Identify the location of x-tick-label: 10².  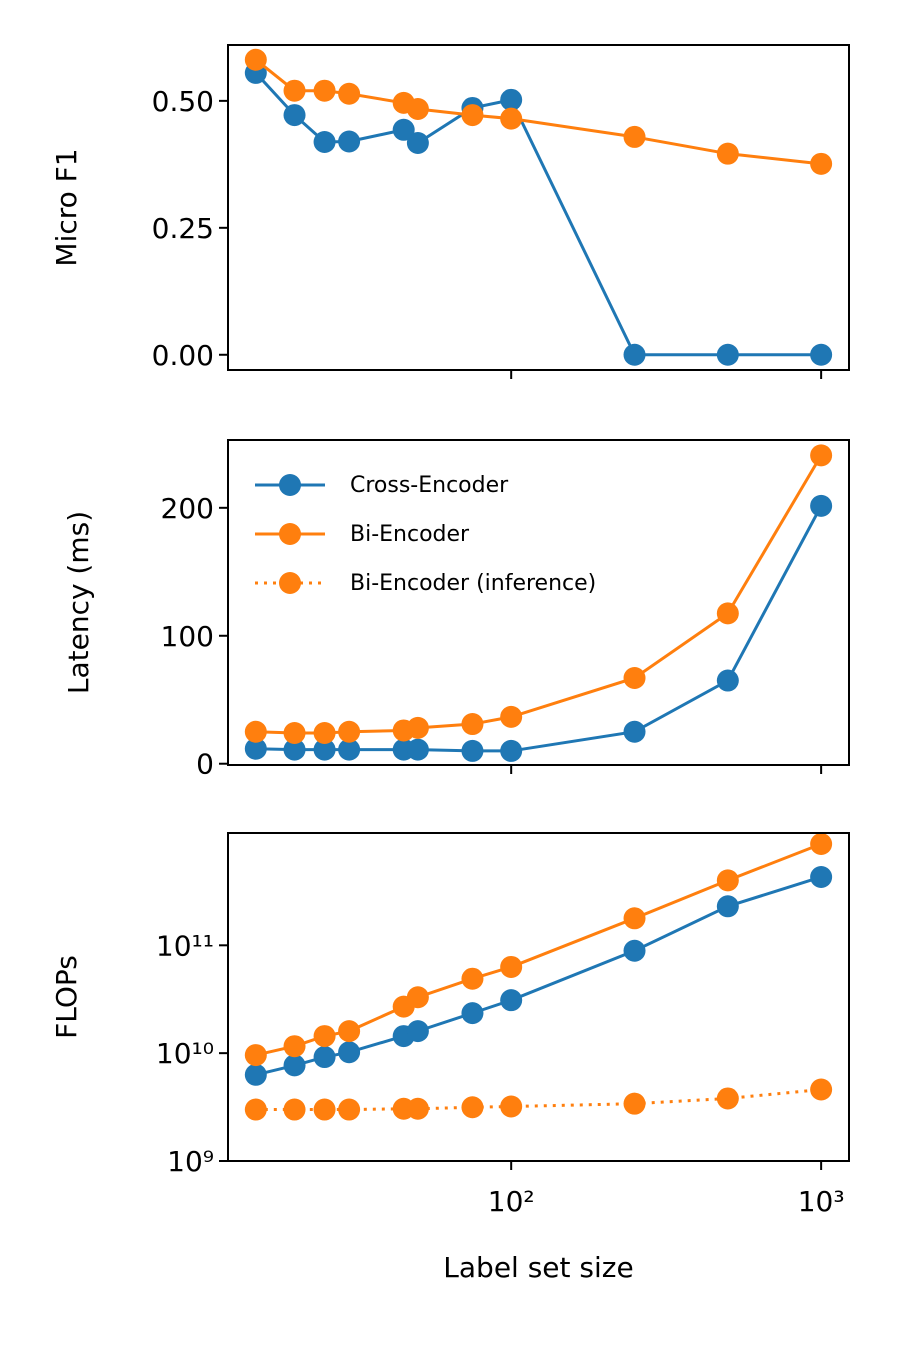
(511, 1201).